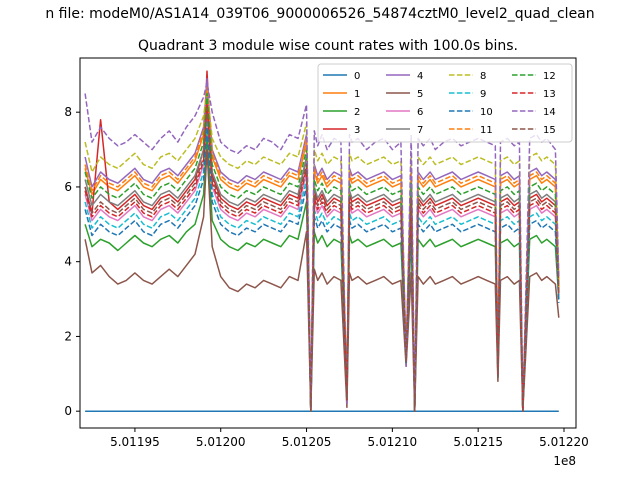 The height and width of the screenshot is (480, 640). I want to click on x-tick-label: 5.01215, so click(478, 442).